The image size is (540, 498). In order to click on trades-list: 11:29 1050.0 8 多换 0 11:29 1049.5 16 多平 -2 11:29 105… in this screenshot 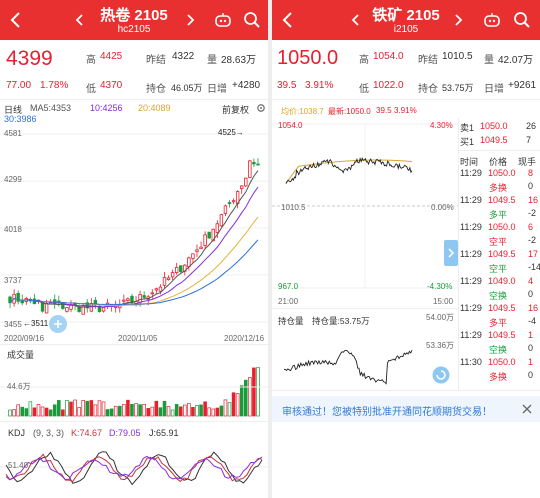, I will do `click(499, 279)`.